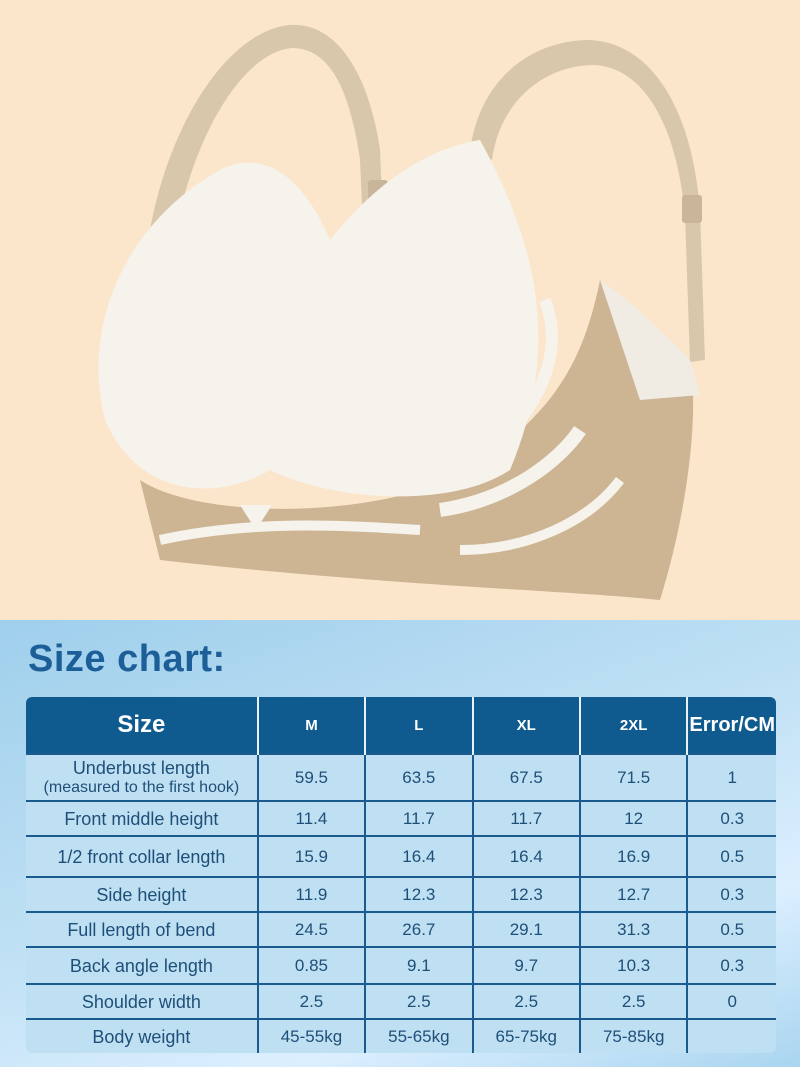  I want to click on header-size: Size, so click(142, 725).